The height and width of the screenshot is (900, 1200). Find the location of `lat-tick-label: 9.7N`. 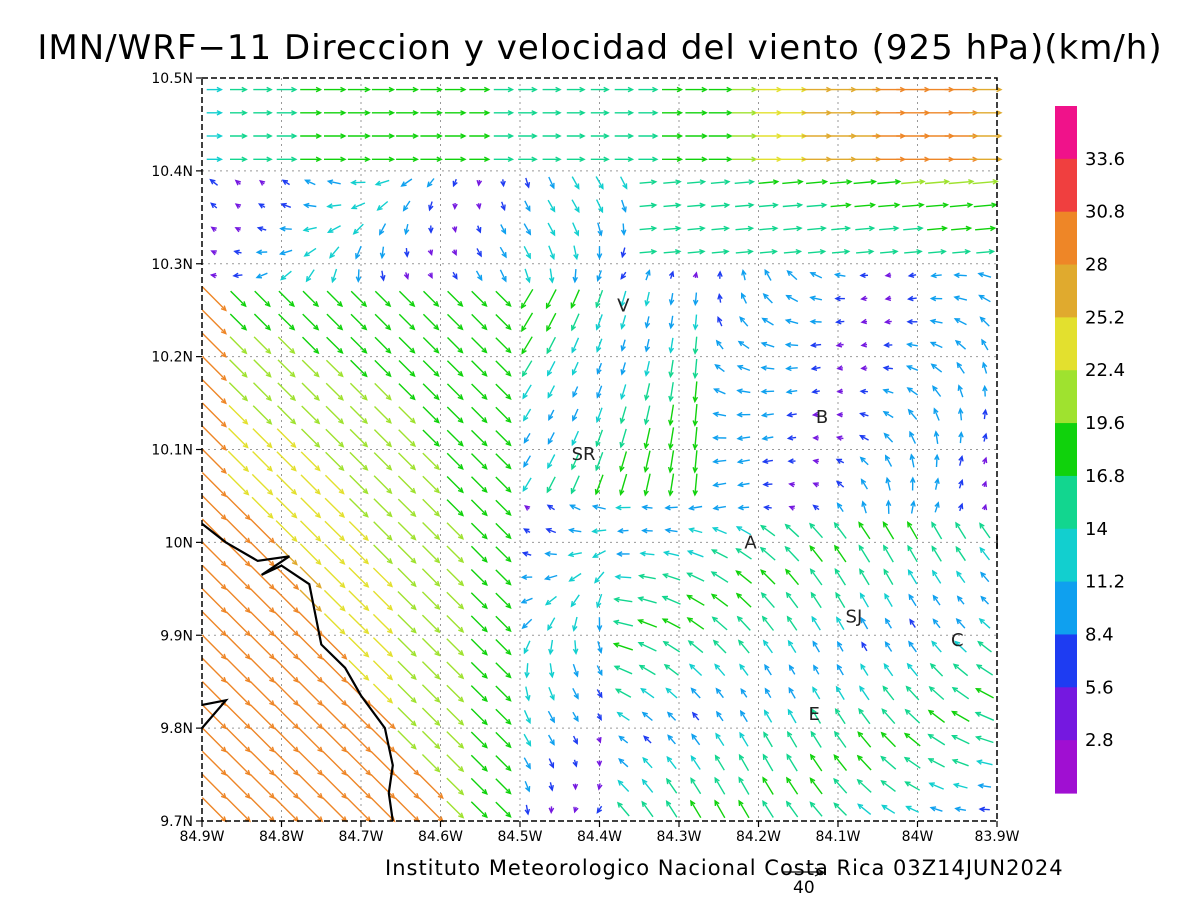

lat-tick-label: 9.7N is located at coordinates (176, 822).